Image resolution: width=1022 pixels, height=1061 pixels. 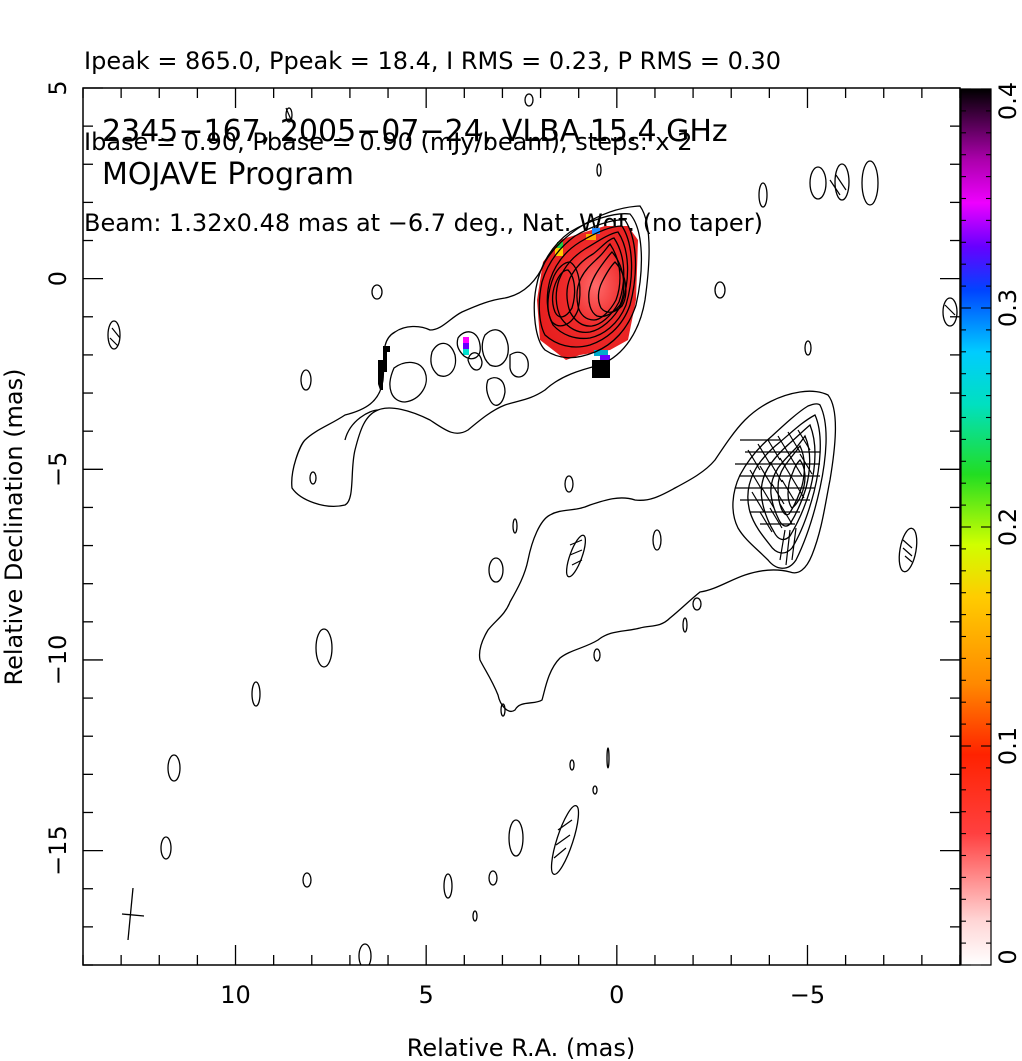 What do you see at coordinates (587, 293) in the screenshot?
I see `polarized-emission-region` at bounding box center [587, 293].